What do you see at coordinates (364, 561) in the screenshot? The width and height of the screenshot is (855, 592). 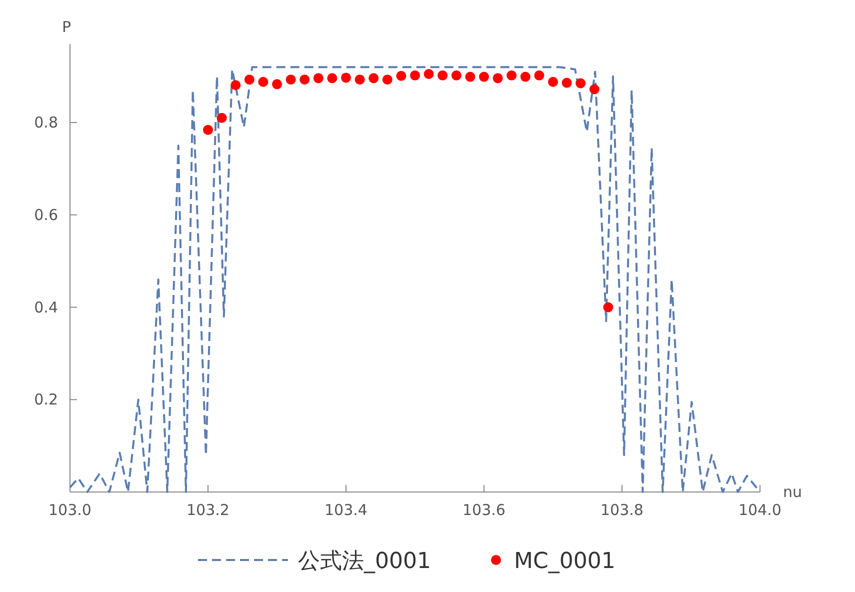 I see `legend-label: 公式法_0001` at bounding box center [364, 561].